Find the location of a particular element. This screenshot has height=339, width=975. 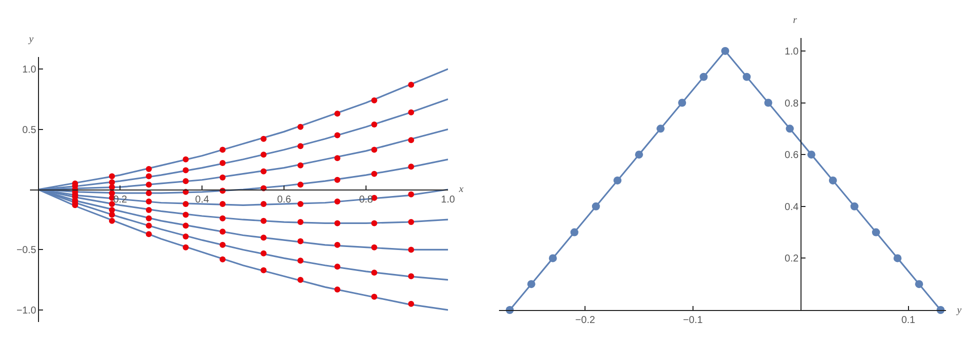

y-tick-label: 0.2 is located at coordinates (792, 259).